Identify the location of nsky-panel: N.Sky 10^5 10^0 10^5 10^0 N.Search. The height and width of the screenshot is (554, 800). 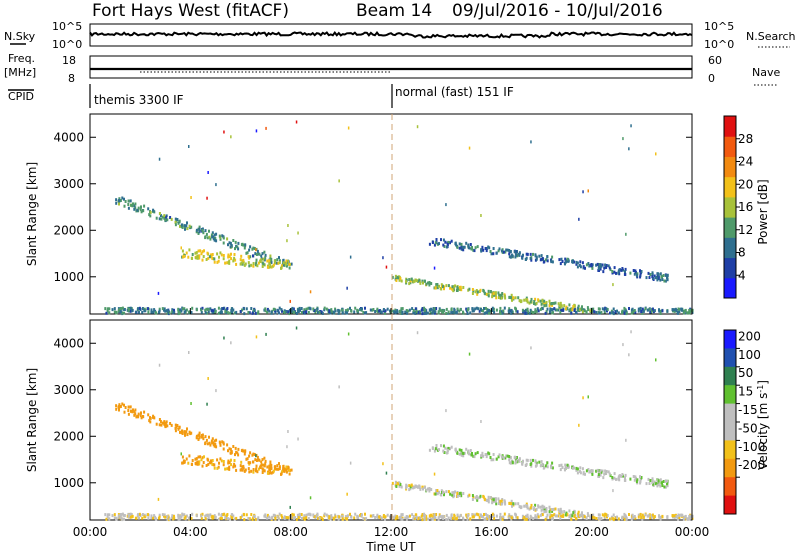
(400, 35).